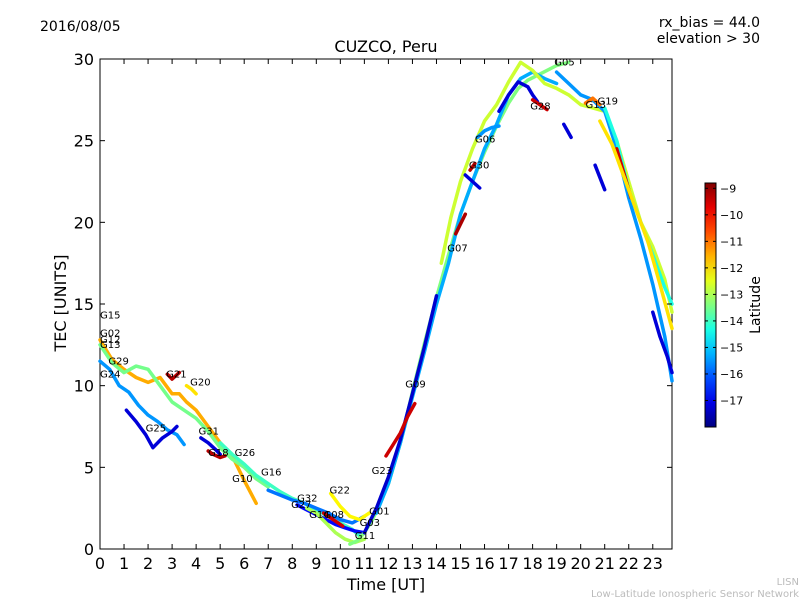 The height and width of the screenshot is (600, 800). What do you see at coordinates (412, 563) in the screenshot?
I see `x-tick-label: 13` at bounding box center [412, 563].